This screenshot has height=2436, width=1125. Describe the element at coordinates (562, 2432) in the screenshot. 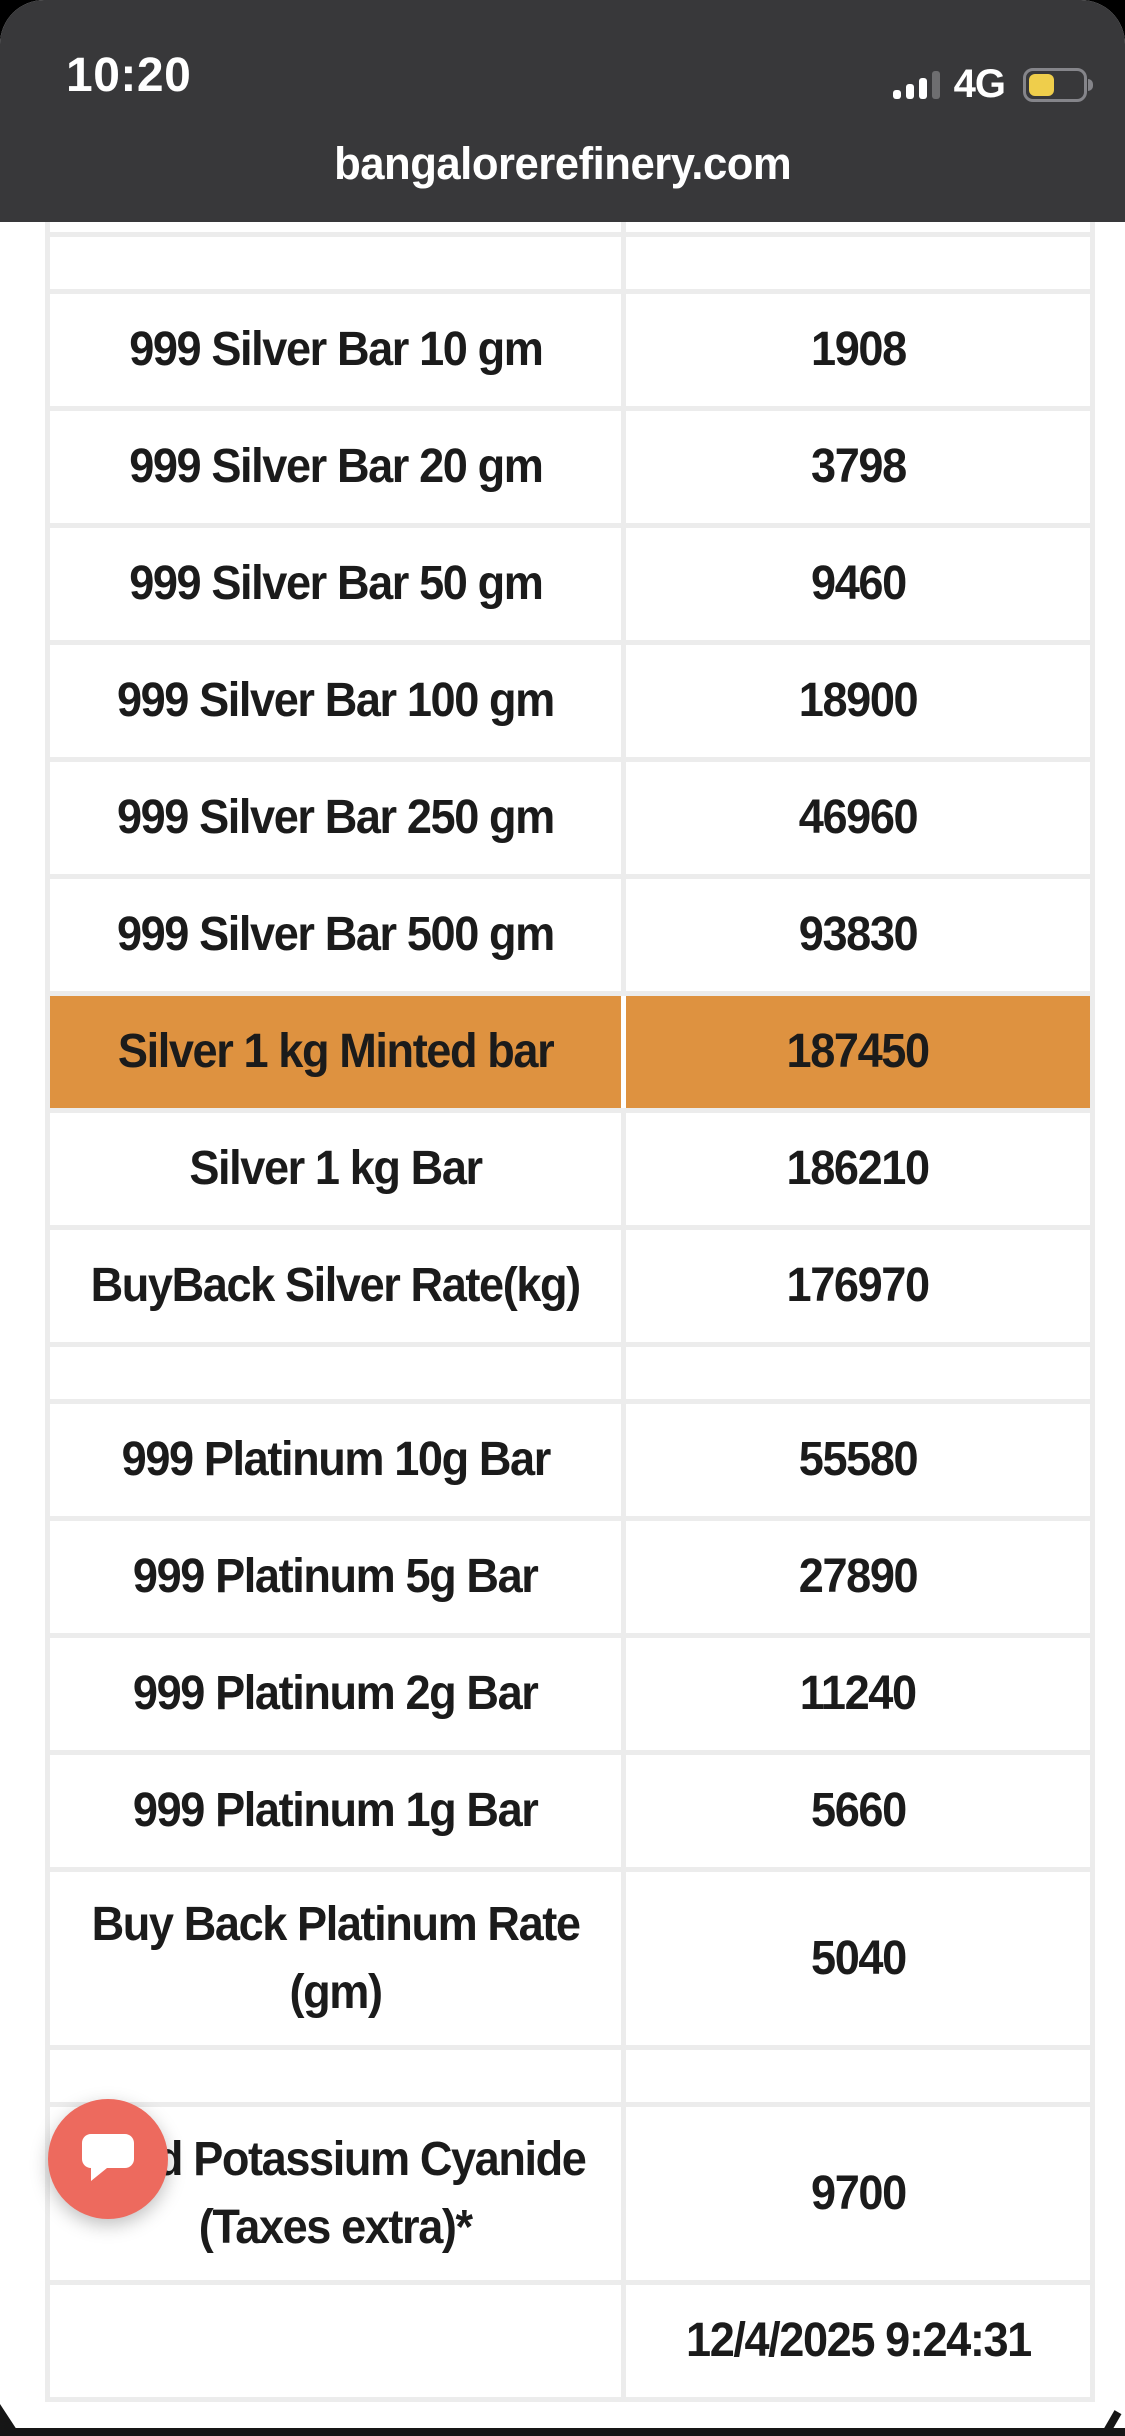

I see `bottom-divider-line` at that location.